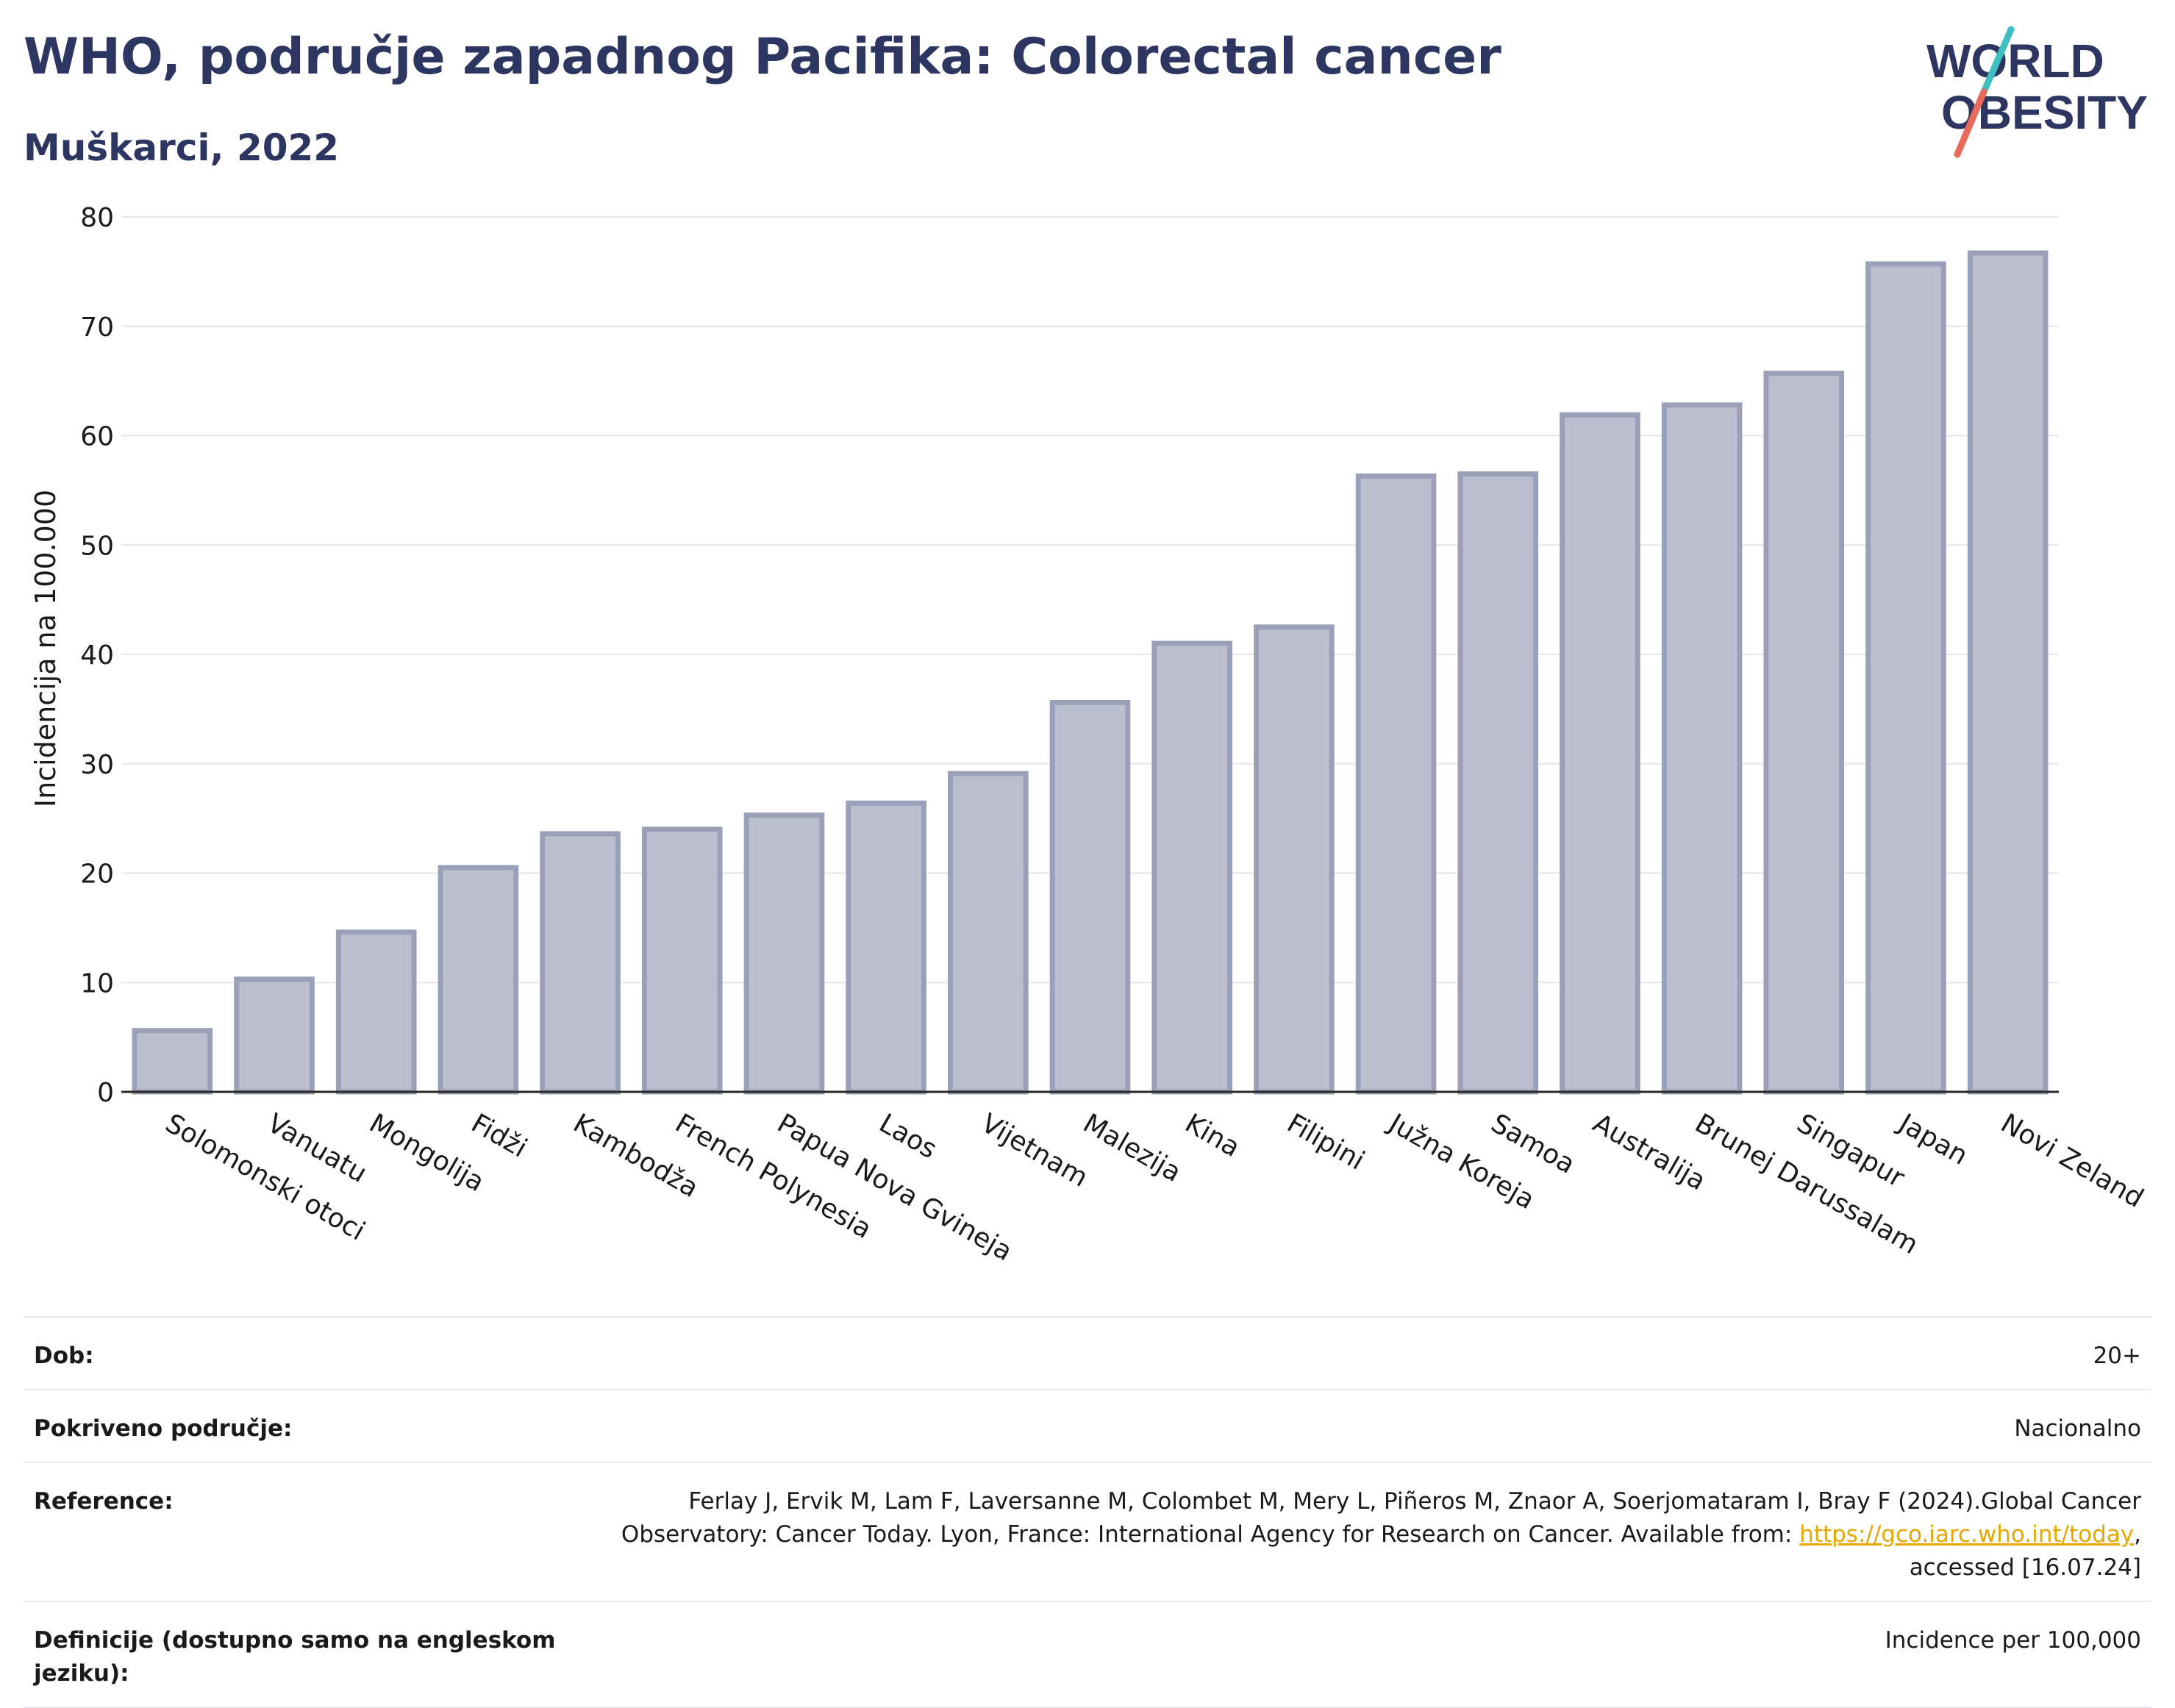 The width and height of the screenshot is (2175, 1708). Describe the element at coordinates (64, 1356) in the screenshot. I see `meta-label: Dob:` at that location.